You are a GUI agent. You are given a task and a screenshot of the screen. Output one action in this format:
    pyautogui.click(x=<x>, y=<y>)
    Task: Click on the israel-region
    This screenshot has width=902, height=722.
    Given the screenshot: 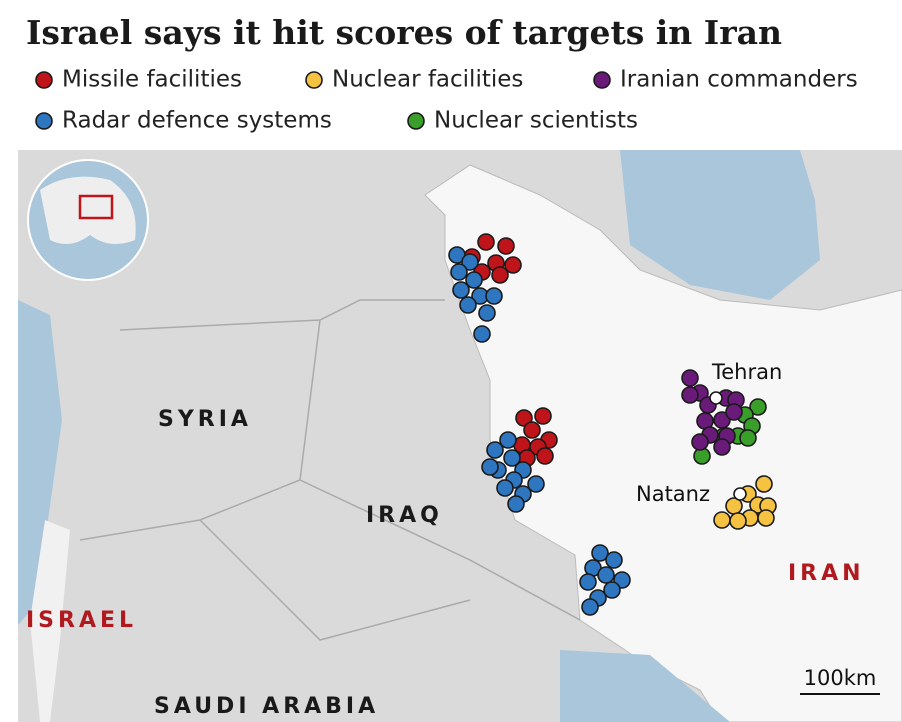 What is the action you would take?
    pyautogui.click(x=50, y=621)
    